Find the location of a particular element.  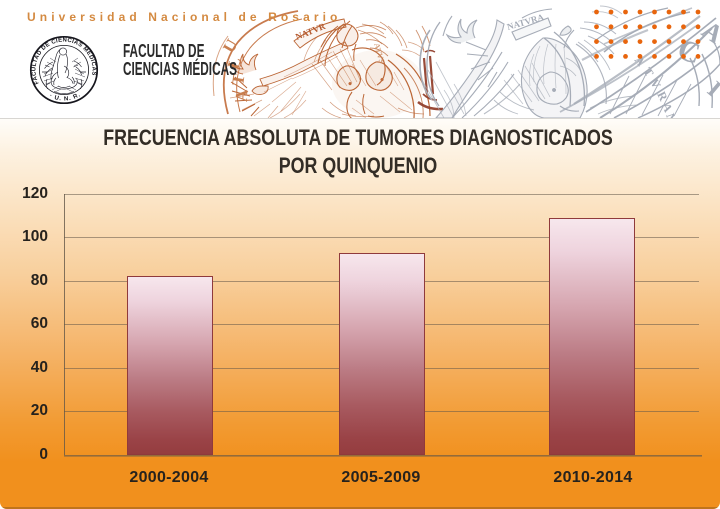

svg-text: A is located at coordinates (241, 95).